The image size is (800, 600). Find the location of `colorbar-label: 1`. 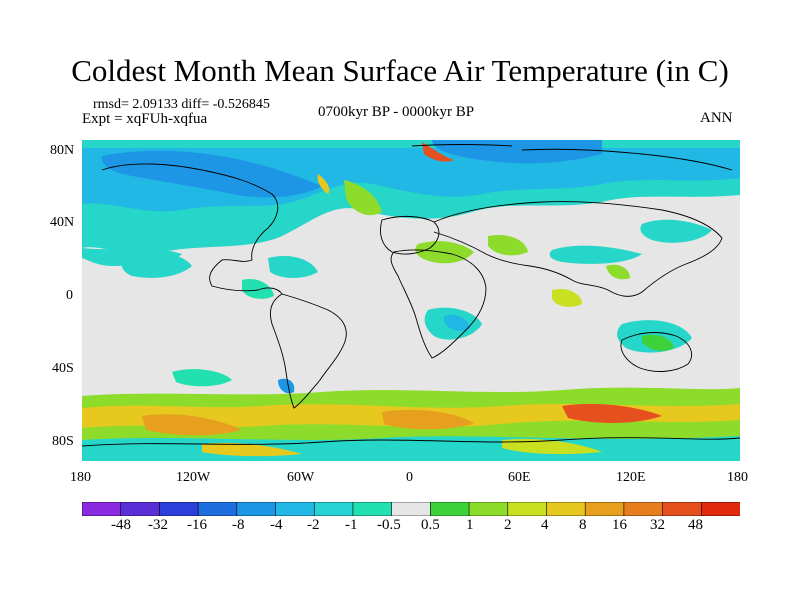

colorbar-label: 1 is located at coordinates (470, 525).